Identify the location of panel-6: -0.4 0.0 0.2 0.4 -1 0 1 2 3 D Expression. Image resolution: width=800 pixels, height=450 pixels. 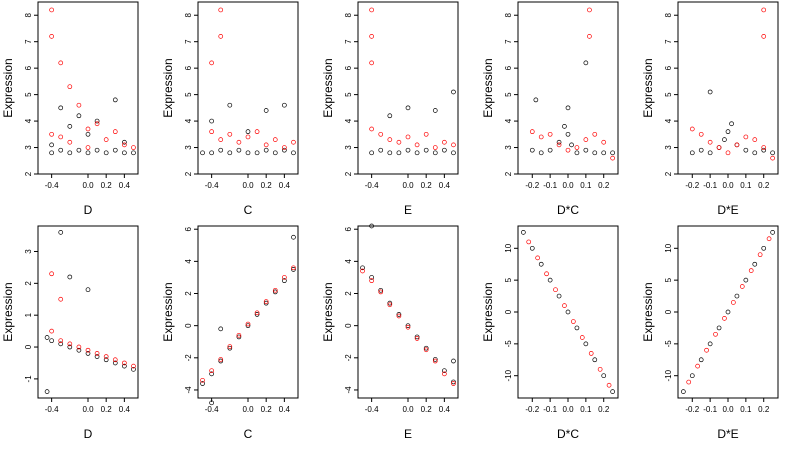
(70, 333).